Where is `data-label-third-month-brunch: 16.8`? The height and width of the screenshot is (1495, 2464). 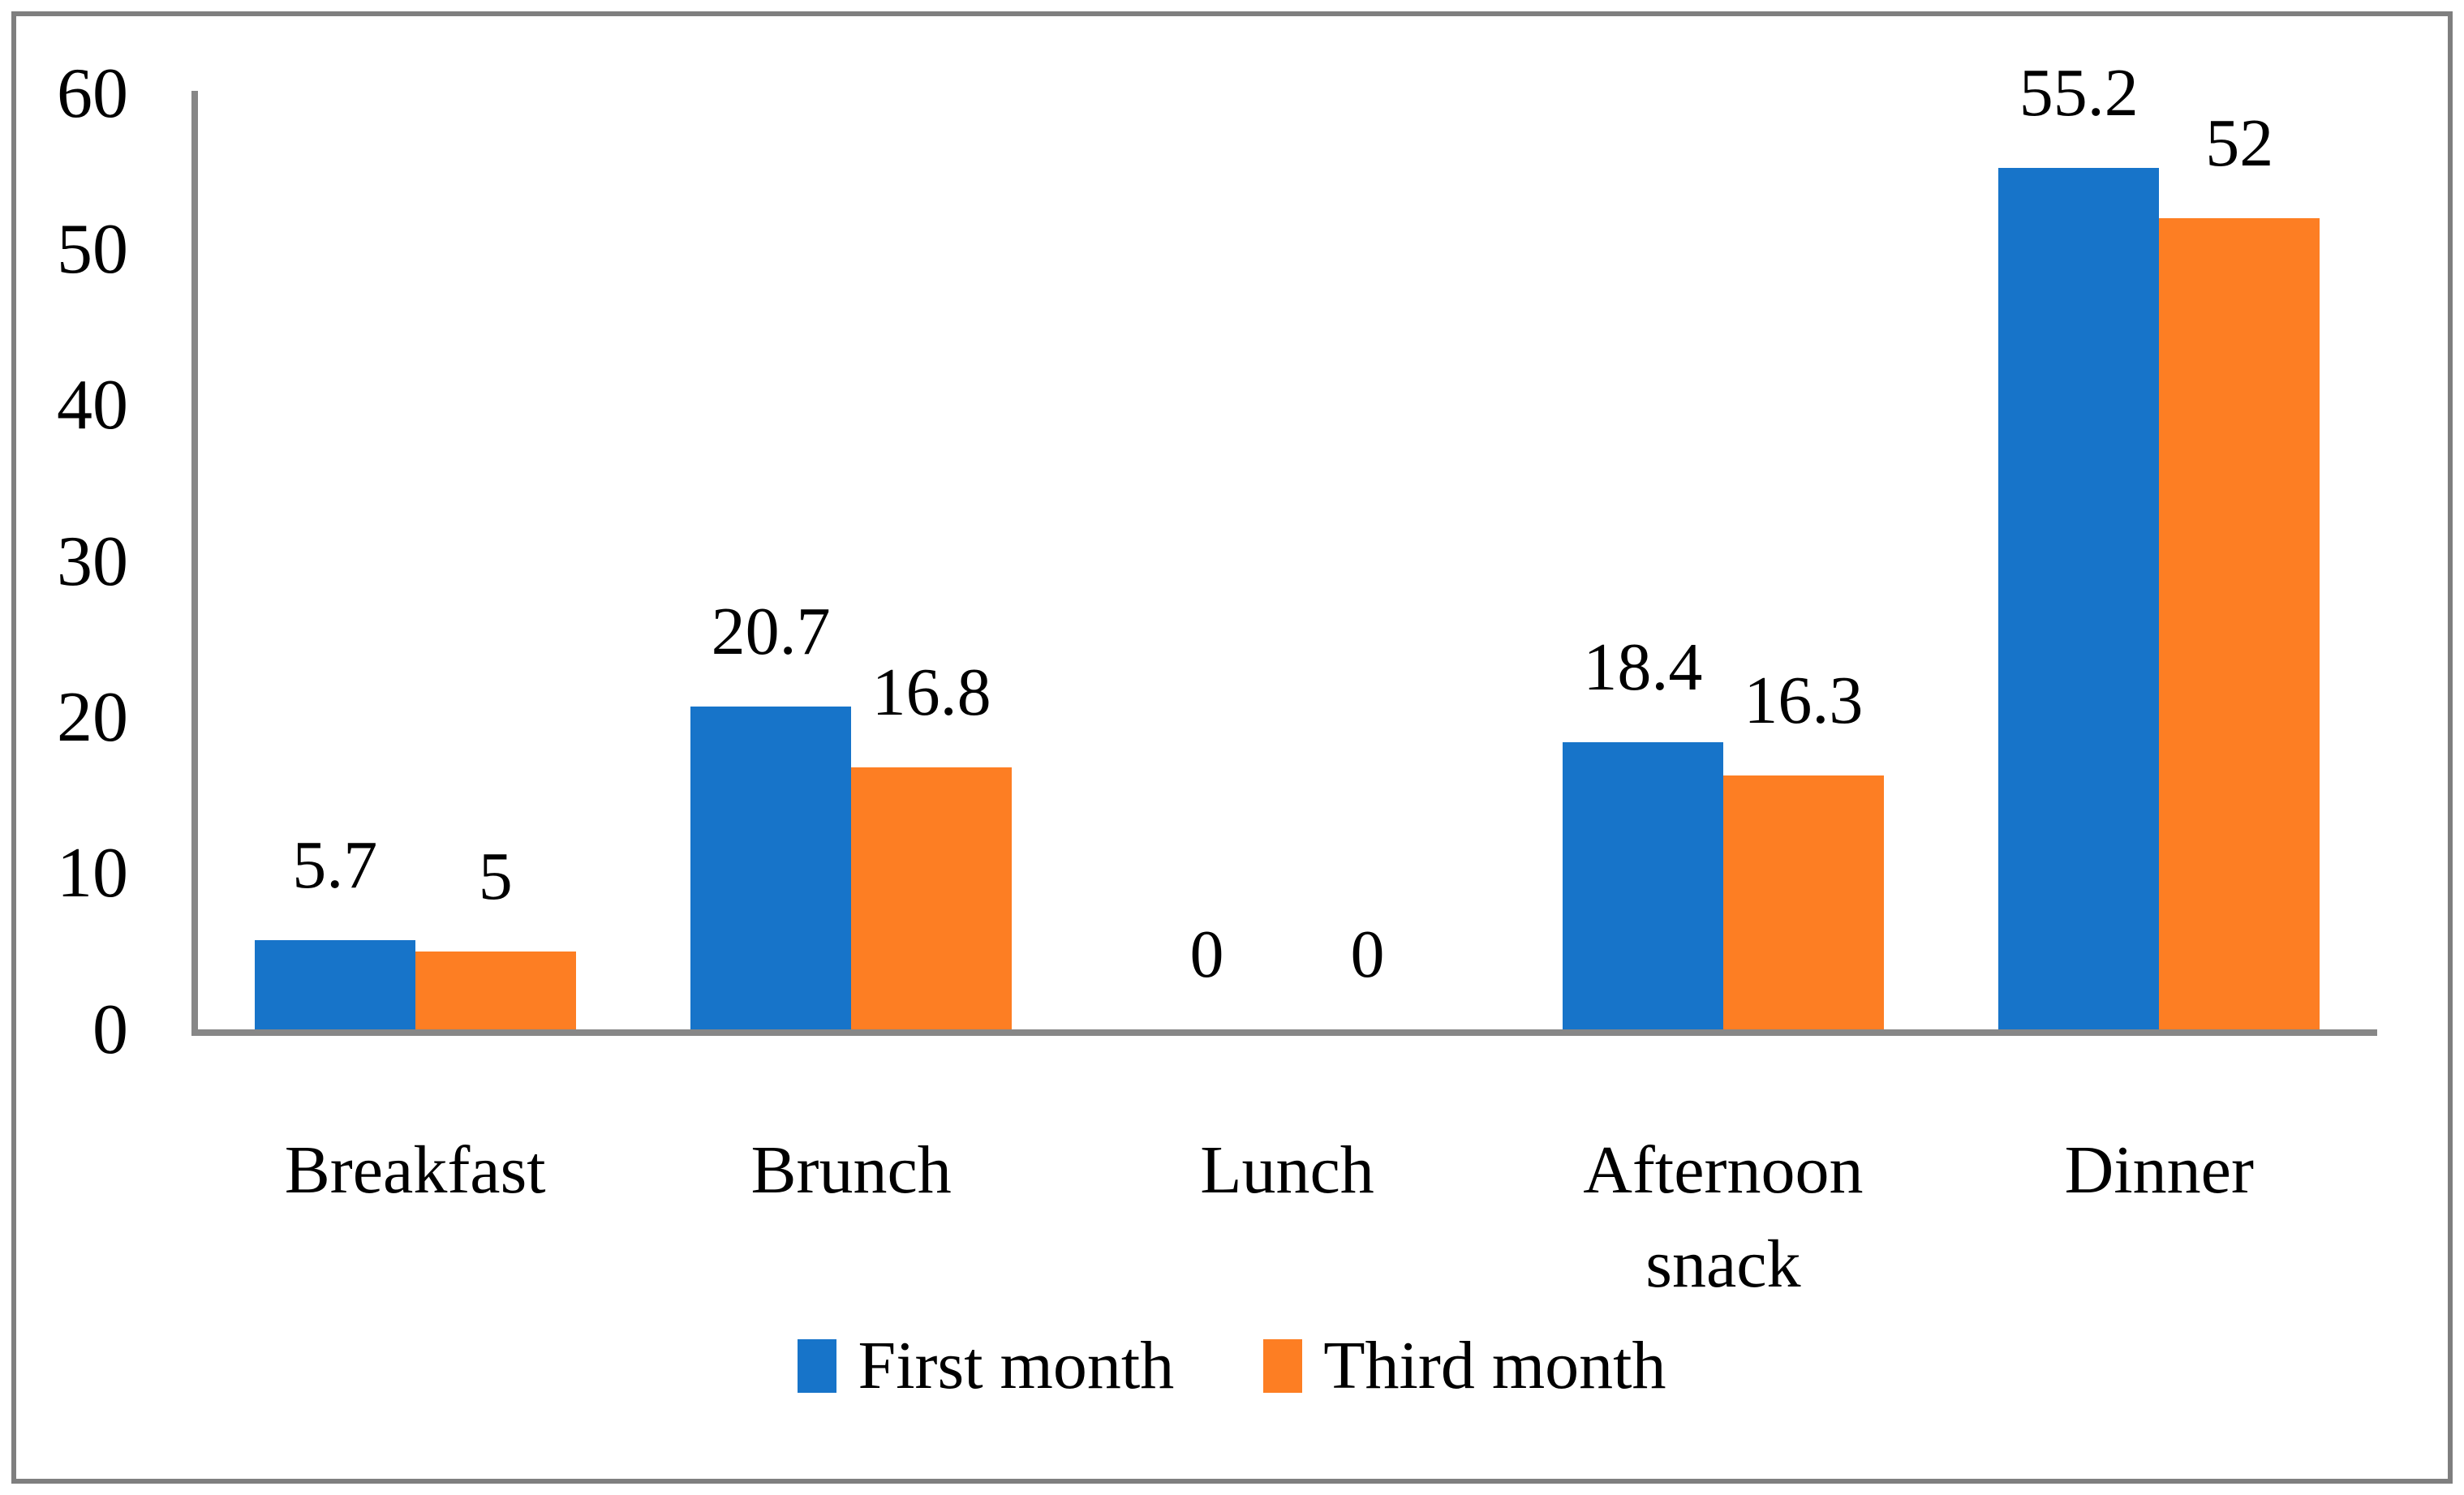
data-label-third-month-brunch: 16.8 is located at coordinates (931, 692).